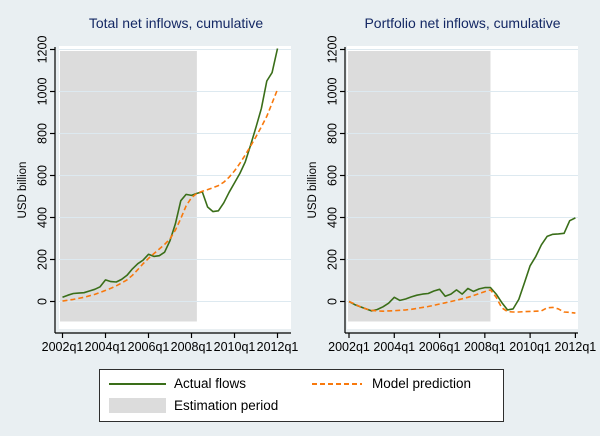 The width and height of the screenshot is (600, 436). I want to click on series-model-prediction, so click(462, 301).